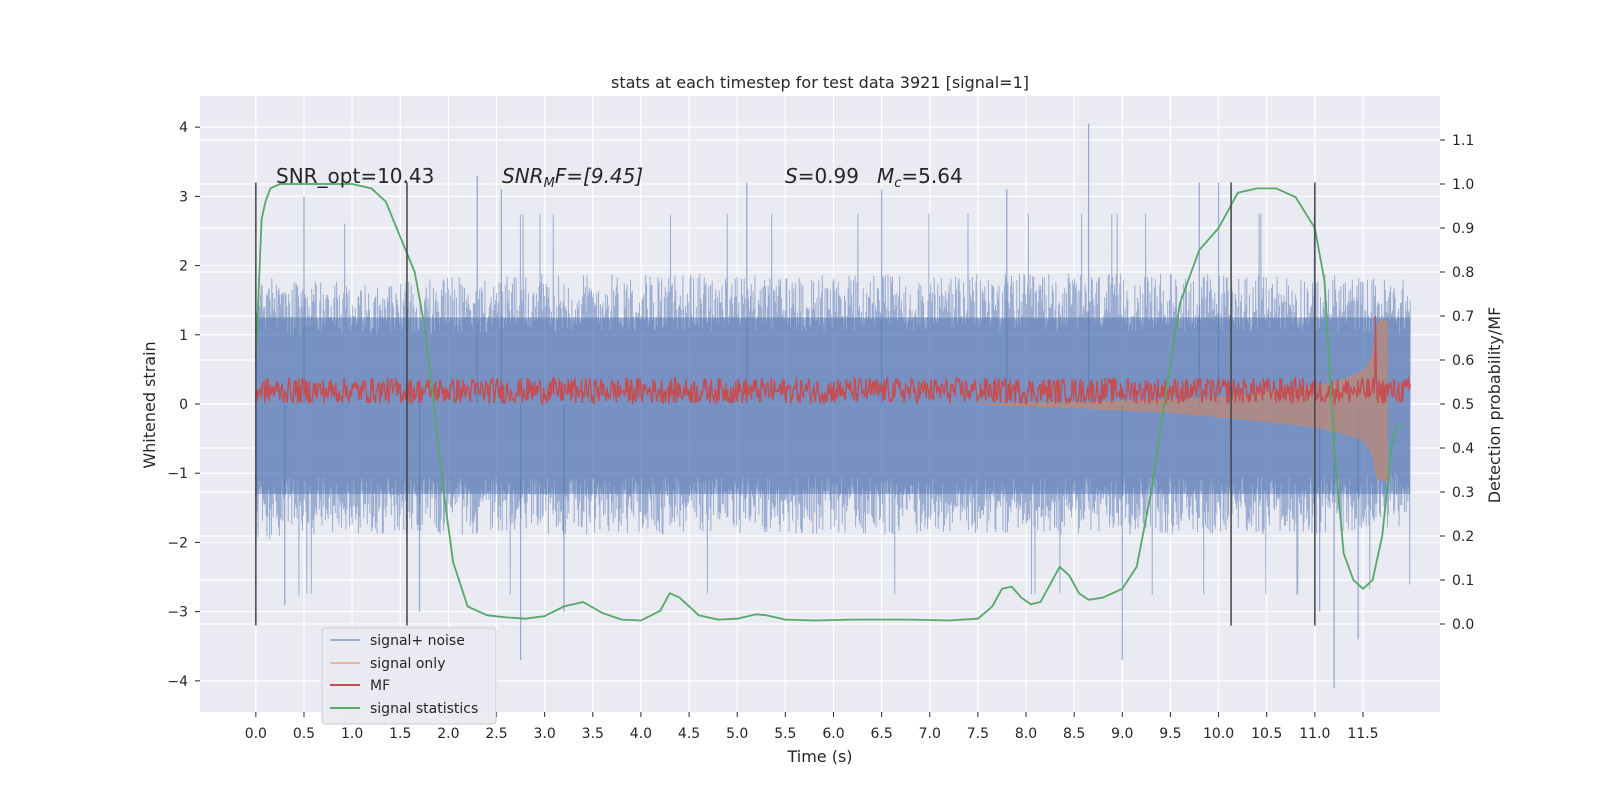  What do you see at coordinates (183, 336) in the screenshot?
I see `y-tick-label: 1` at bounding box center [183, 336].